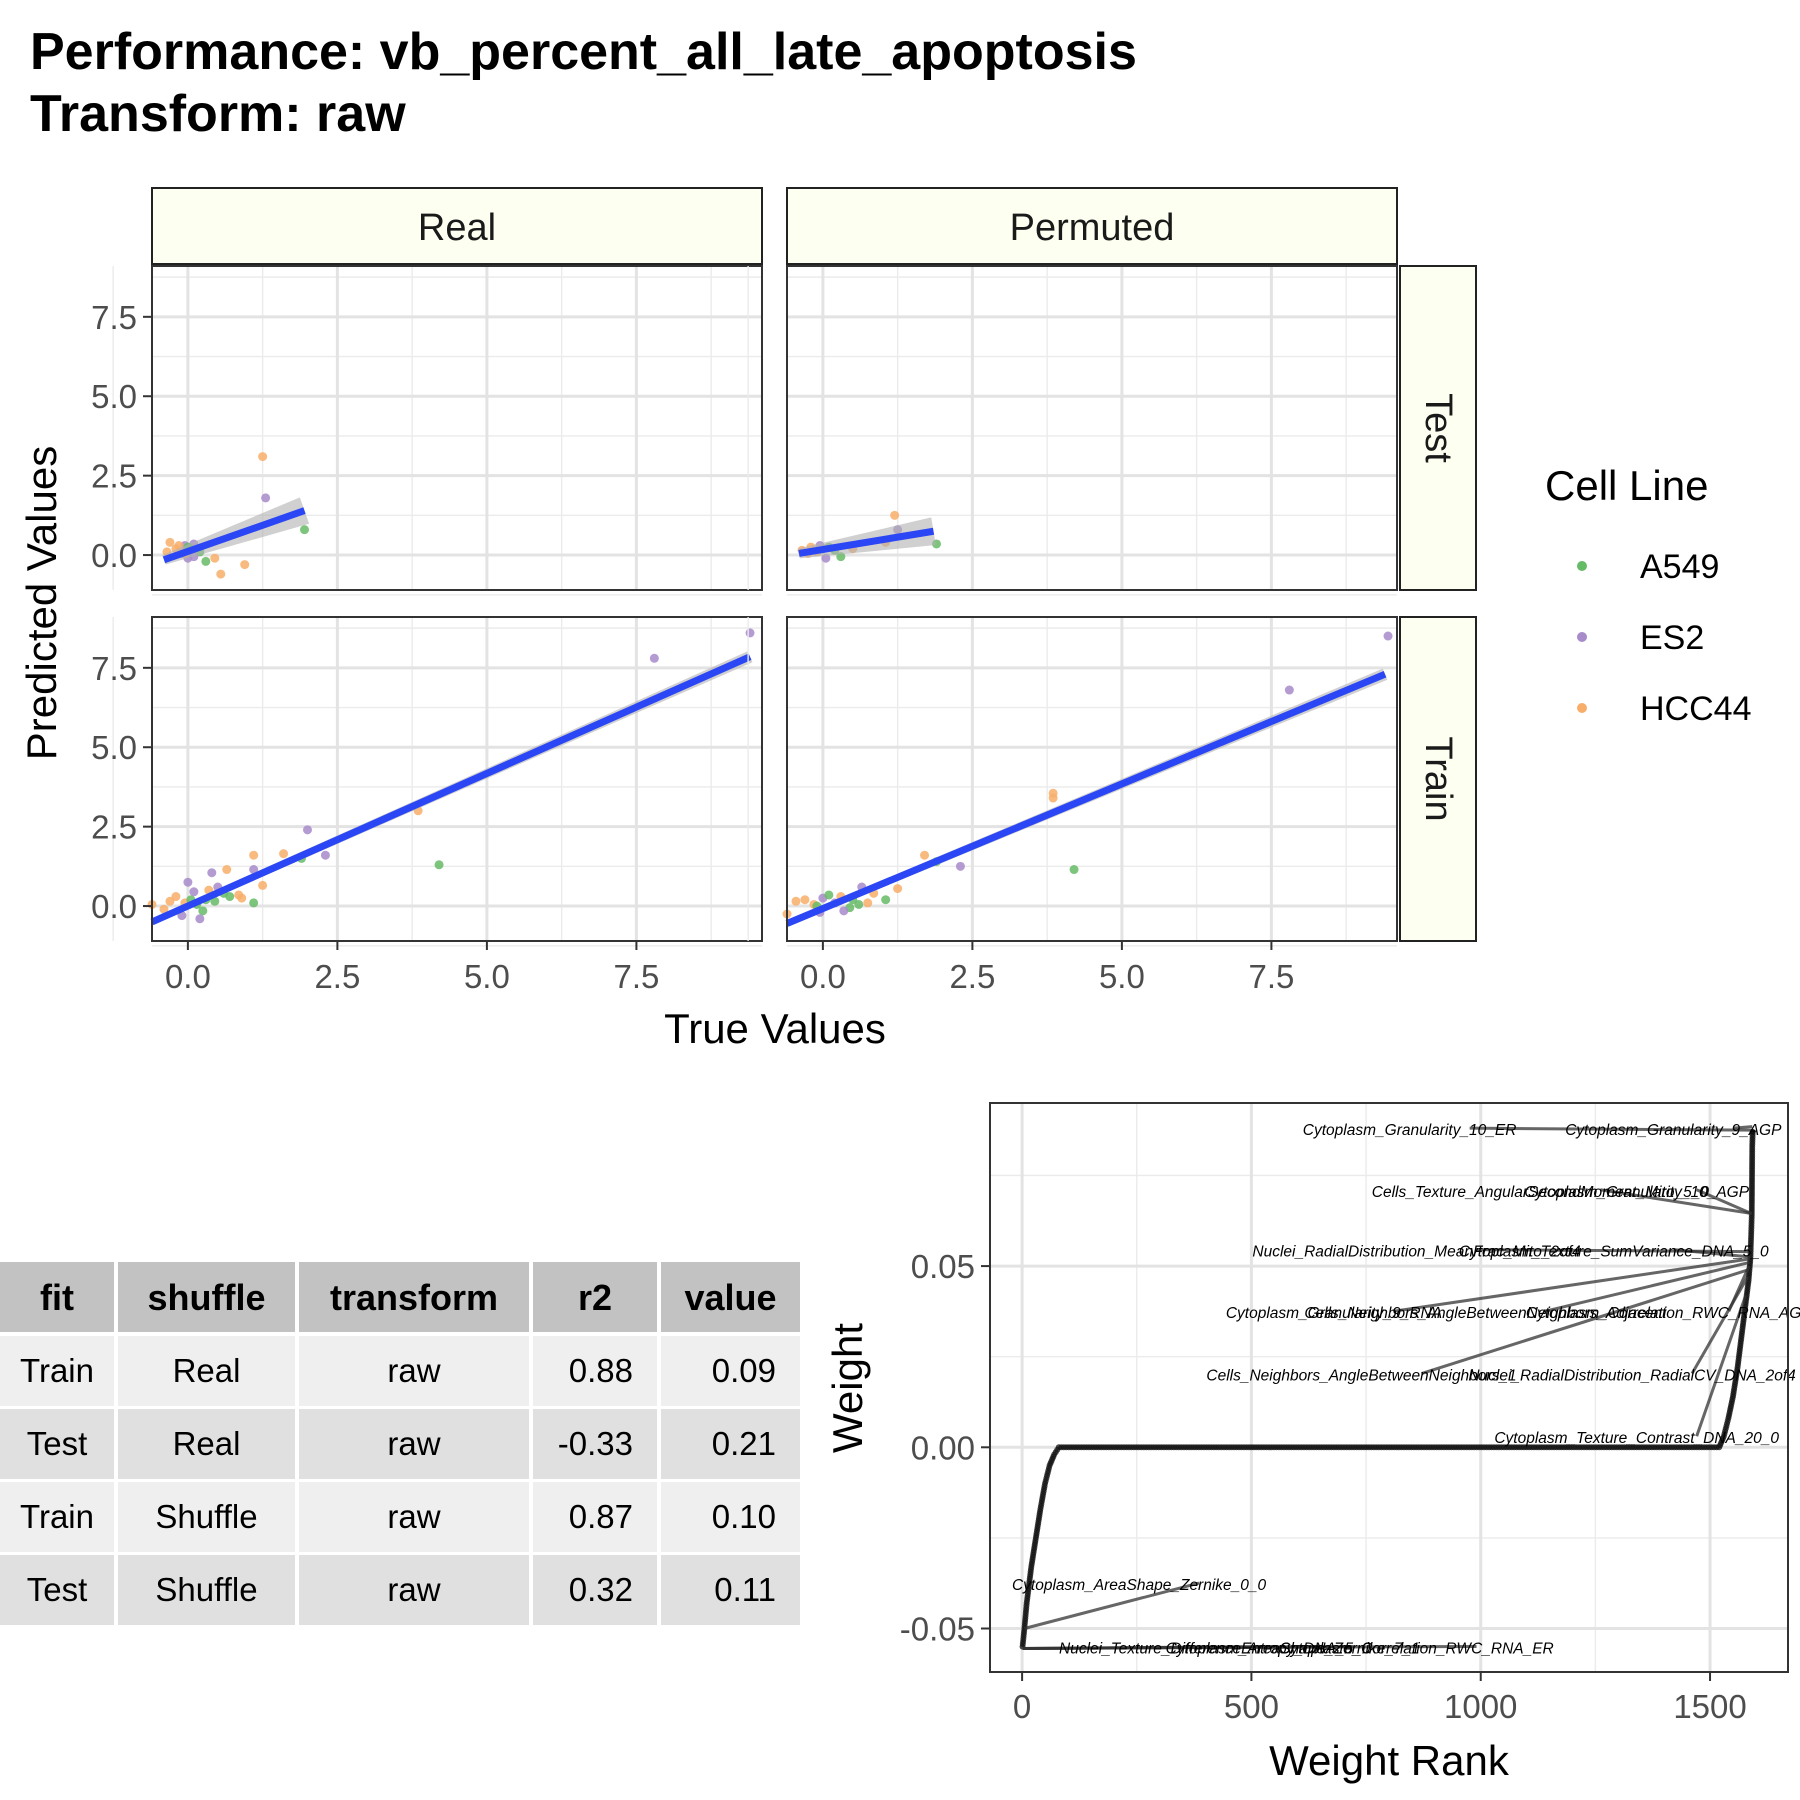 The height and width of the screenshot is (1800, 1800). What do you see at coordinates (1480, 1706) in the screenshot?
I see `x-tick-label: 1000` at bounding box center [1480, 1706].